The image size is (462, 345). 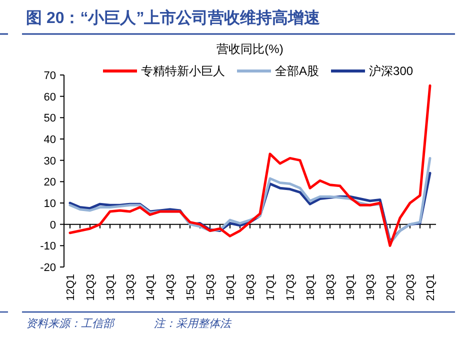 I want to click on chart-subtitle: 营收同比(%), so click(x=250, y=49).